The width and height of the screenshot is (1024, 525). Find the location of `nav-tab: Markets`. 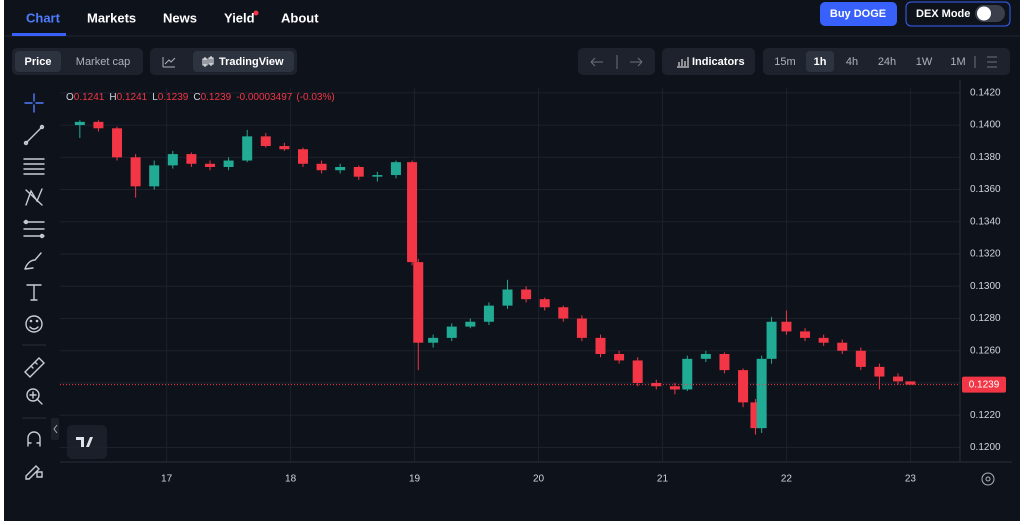

nav-tab: Markets is located at coordinates (111, 17).